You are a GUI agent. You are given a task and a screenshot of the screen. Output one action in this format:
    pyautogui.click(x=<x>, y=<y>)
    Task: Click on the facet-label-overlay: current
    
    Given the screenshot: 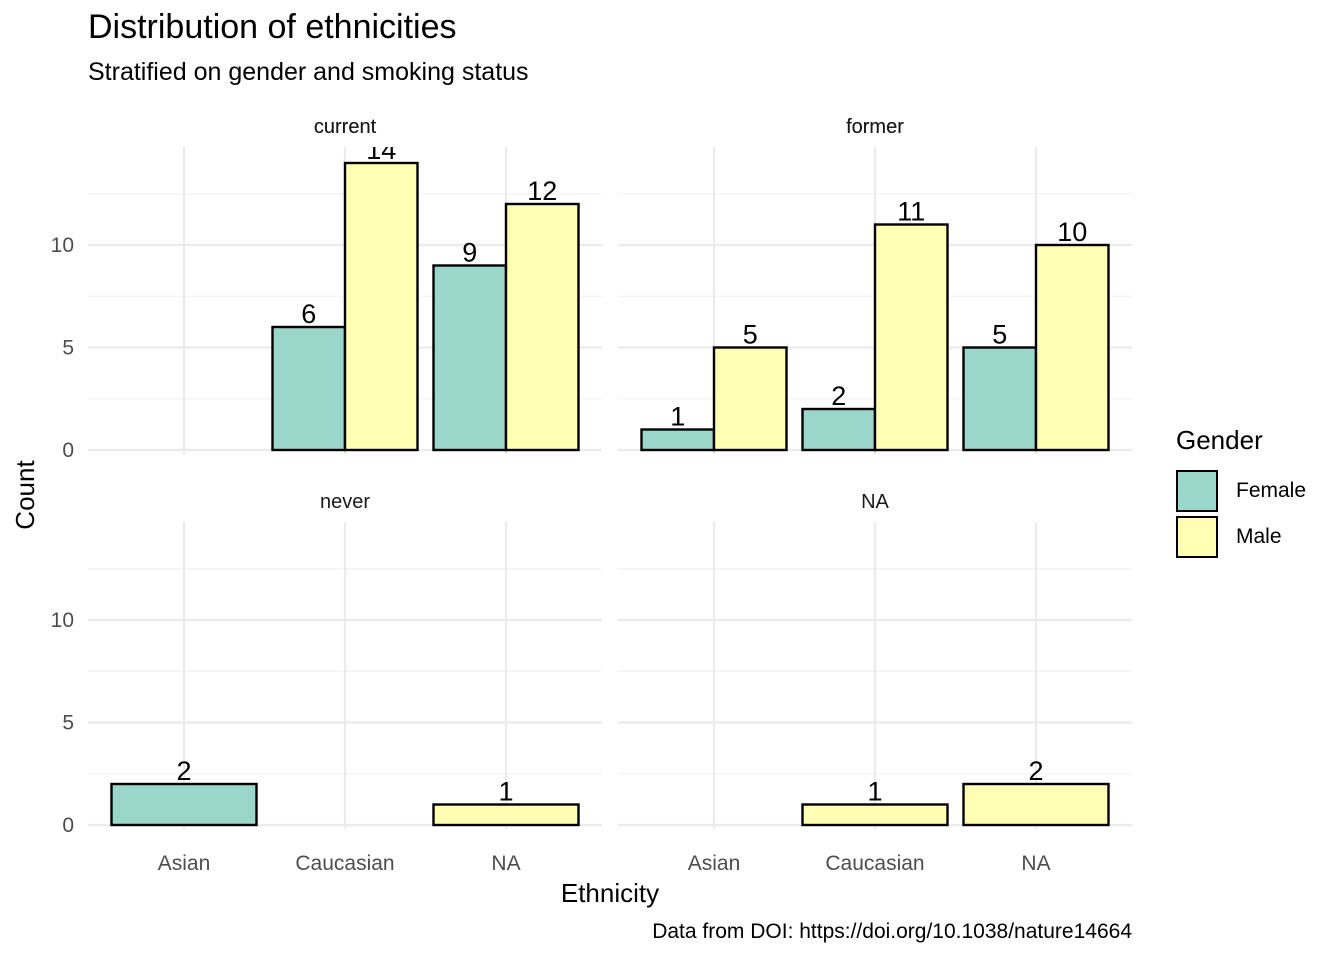 What is the action you would take?
    pyautogui.click(x=345, y=127)
    